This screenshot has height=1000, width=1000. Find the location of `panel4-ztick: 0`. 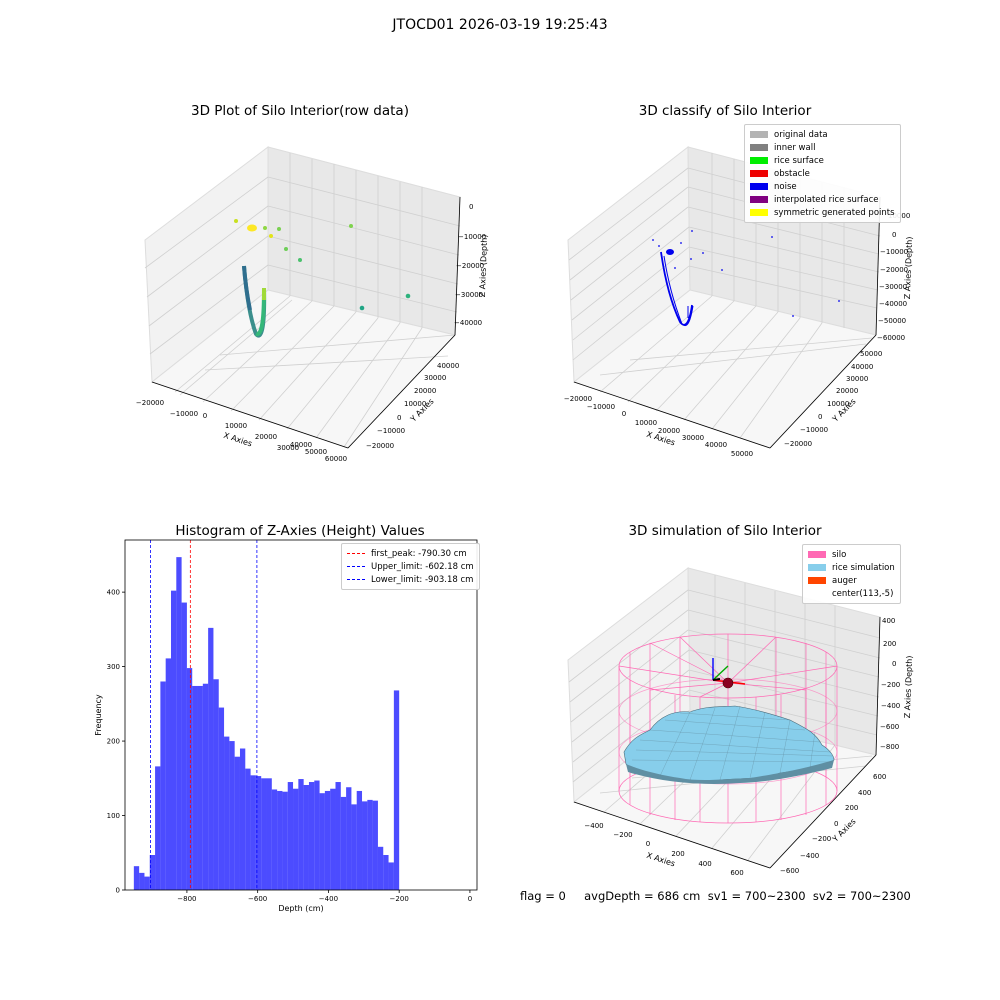

panel4-ztick: 0 is located at coordinates (894, 664).